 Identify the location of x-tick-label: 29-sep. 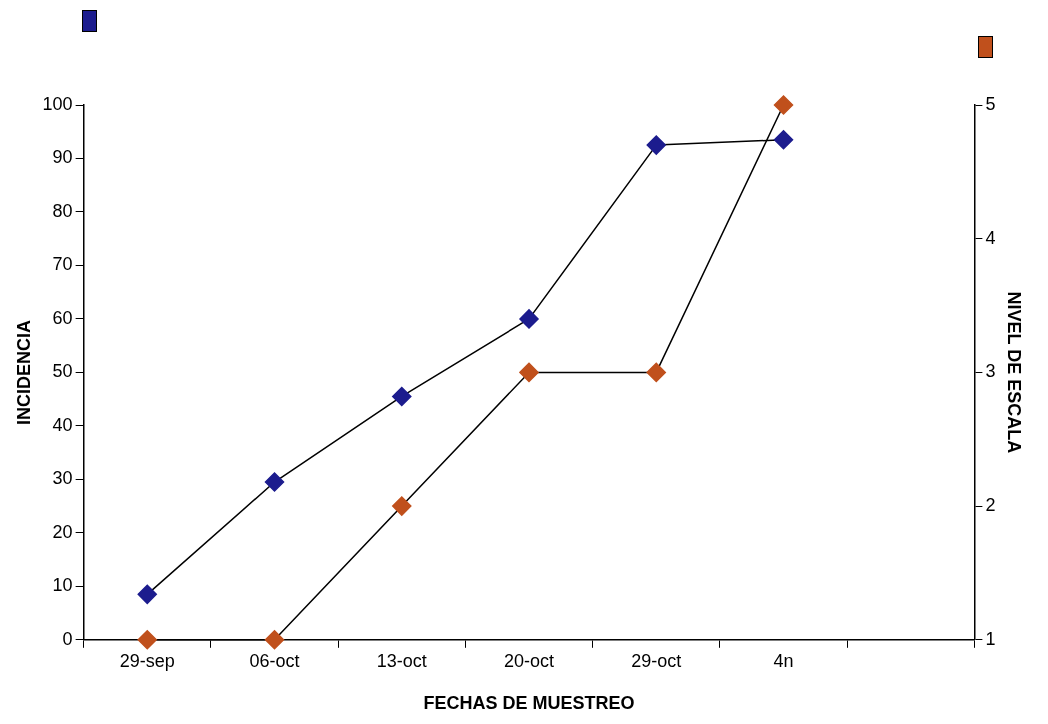
(147, 660).